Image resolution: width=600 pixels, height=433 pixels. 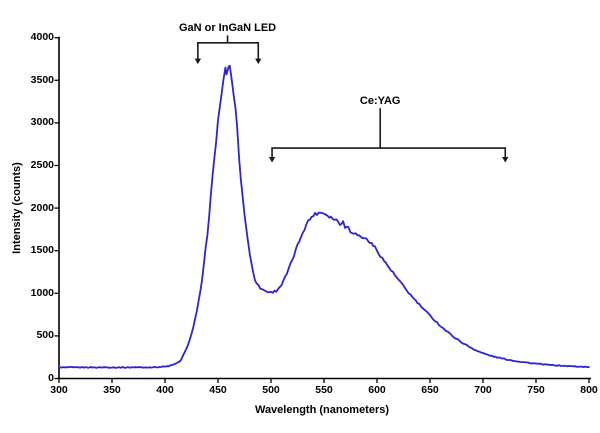 What do you see at coordinates (377, 390) in the screenshot?
I see `x-tick-label: 600` at bounding box center [377, 390].